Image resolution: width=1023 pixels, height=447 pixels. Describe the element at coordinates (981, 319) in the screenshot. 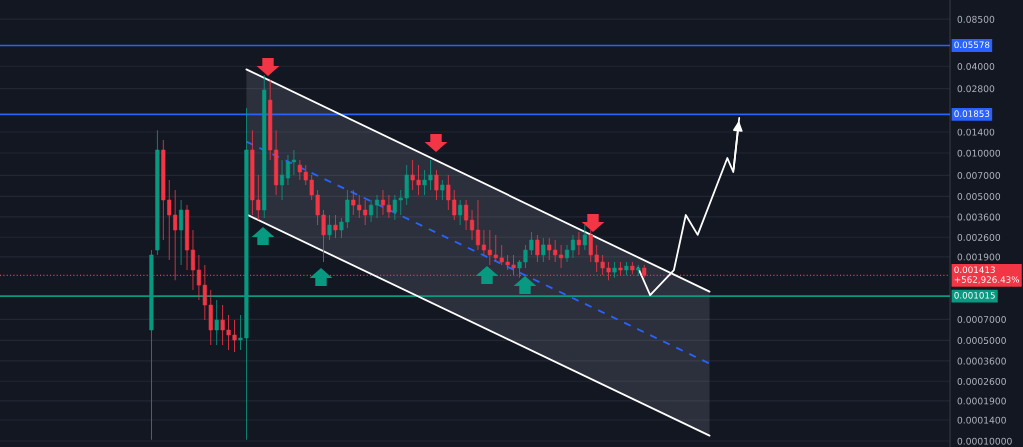

I see `y-tick-label: 0.0007000` at that location.